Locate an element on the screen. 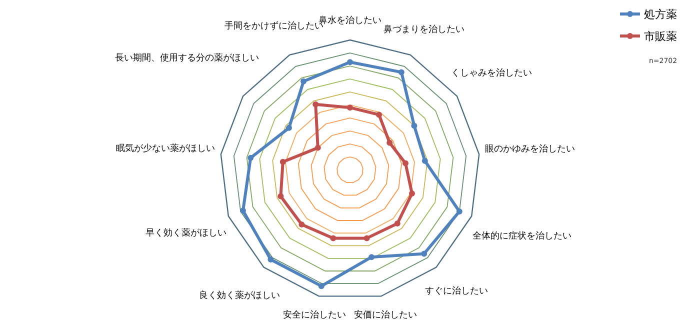  spoke-label: 早く効く薬がほしい is located at coordinates (185, 233).